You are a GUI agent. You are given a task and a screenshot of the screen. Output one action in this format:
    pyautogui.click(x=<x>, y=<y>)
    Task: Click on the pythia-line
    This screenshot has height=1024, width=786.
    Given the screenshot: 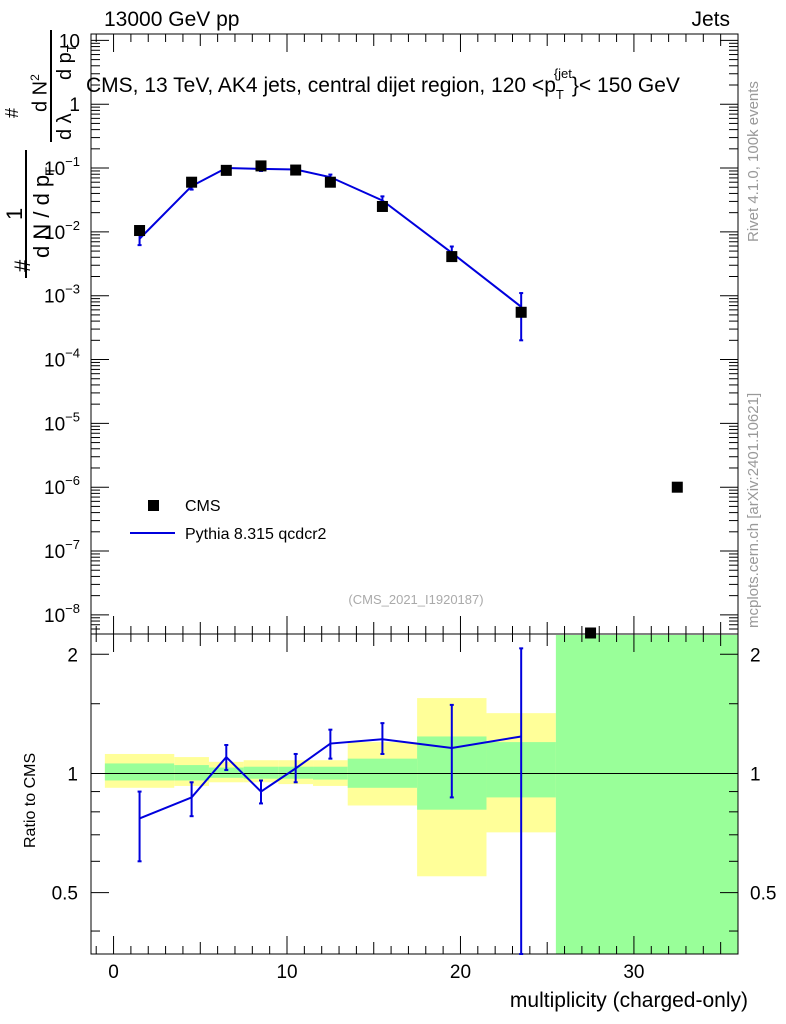 What is the action you would take?
    pyautogui.click(x=330, y=237)
    